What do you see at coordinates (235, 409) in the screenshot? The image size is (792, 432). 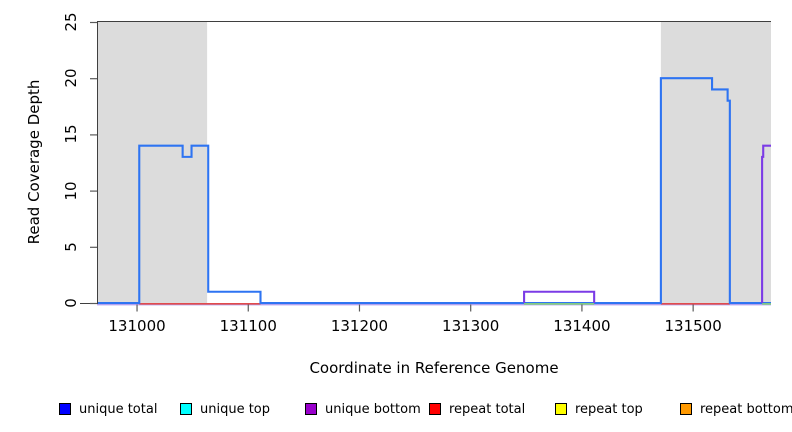 I see `legend-label: unique top` at bounding box center [235, 409].